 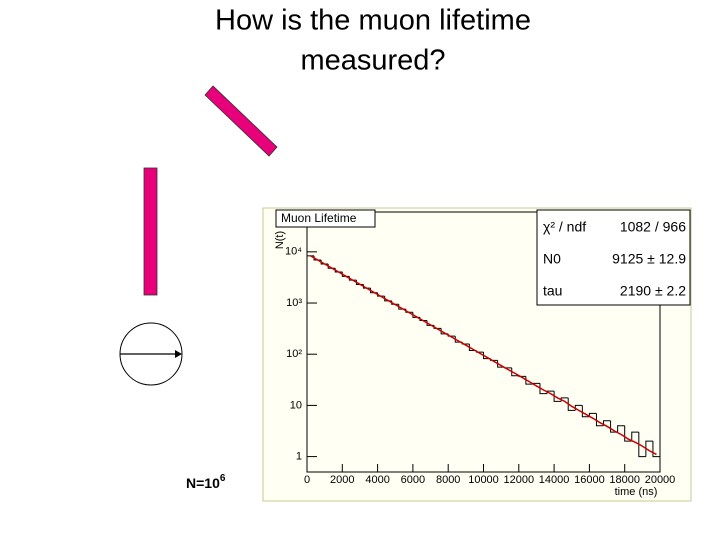 What do you see at coordinates (223, 478) in the screenshot?
I see `note-sup: 6` at bounding box center [223, 478].